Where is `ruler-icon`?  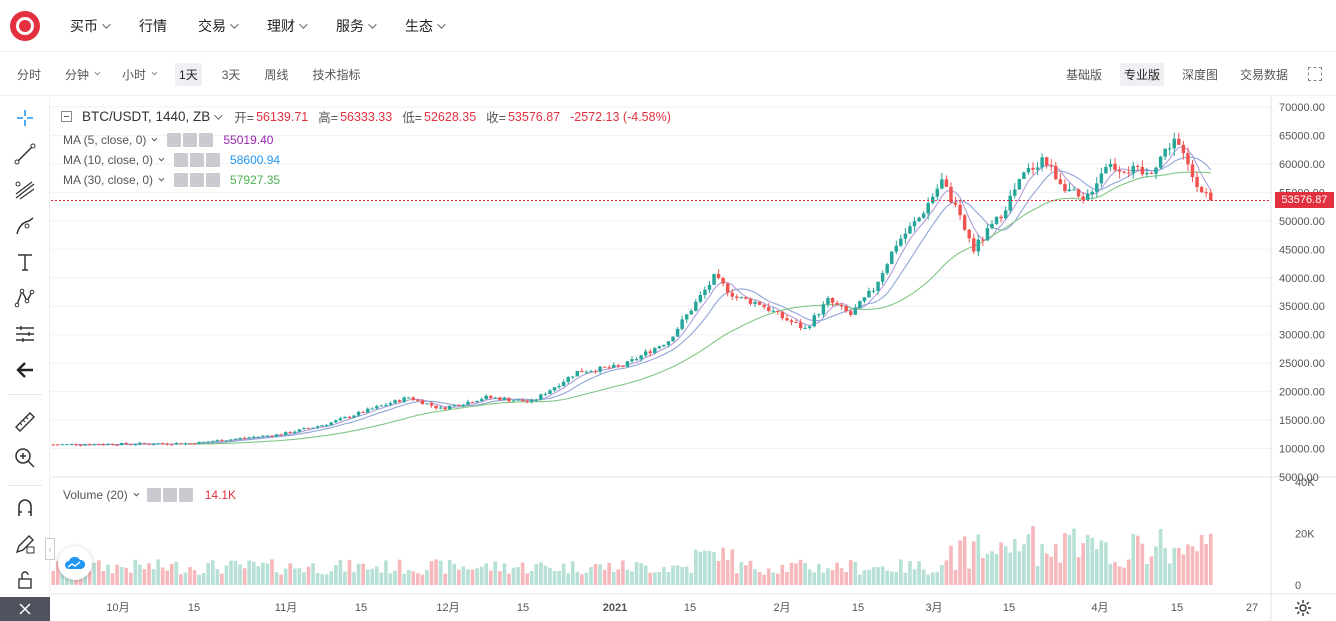 ruler-icon is located at coordinates (25, 422).